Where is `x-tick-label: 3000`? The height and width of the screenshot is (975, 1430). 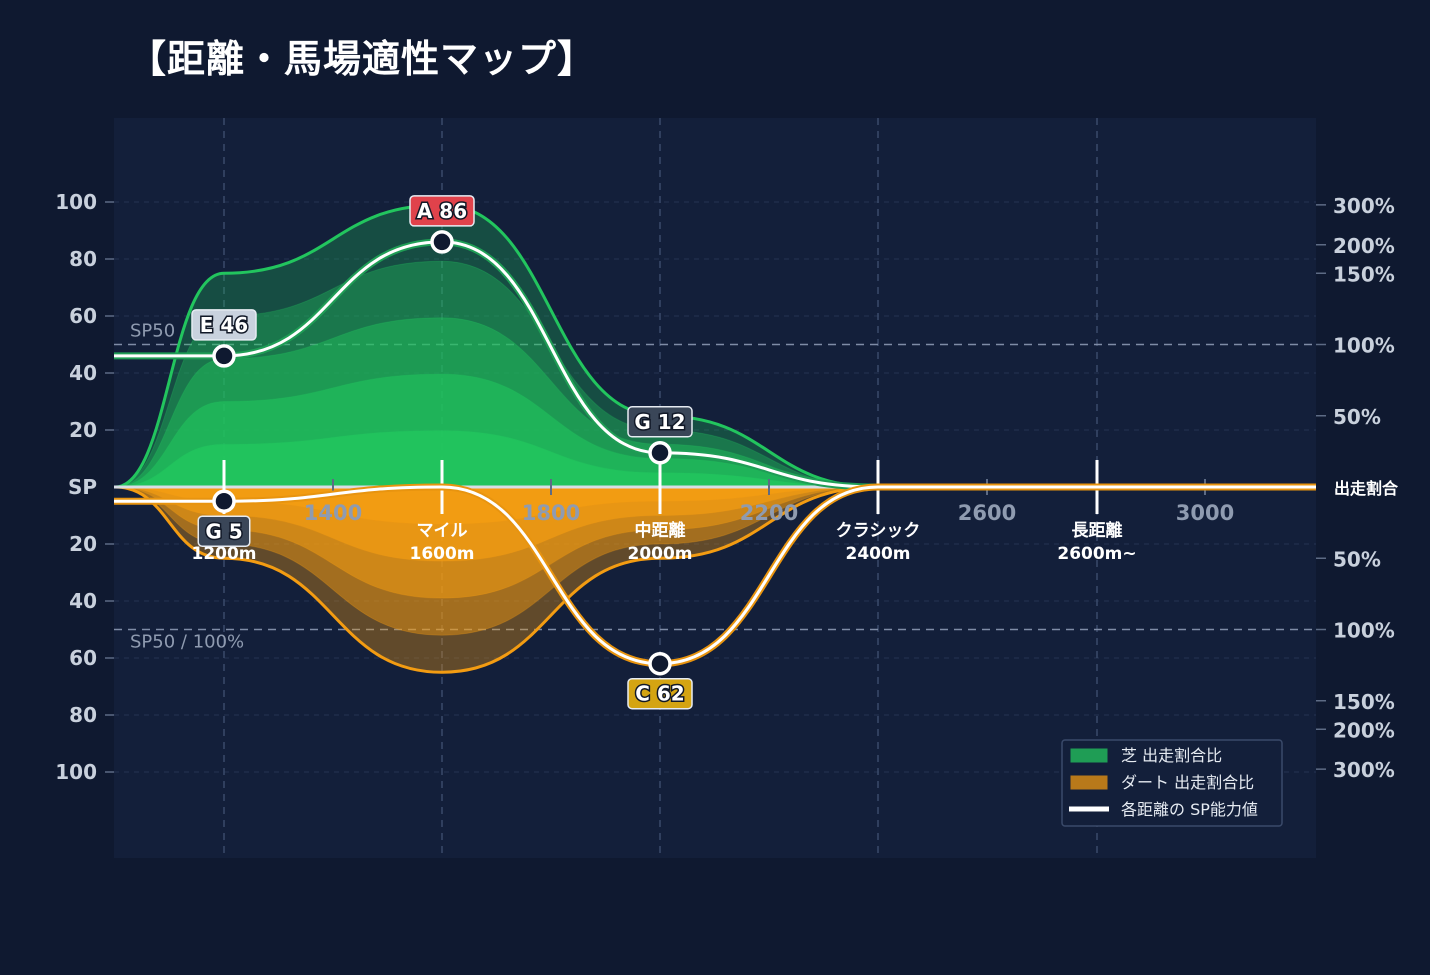 x-tick-label: 3000 is located at coordinates (1205, 513).